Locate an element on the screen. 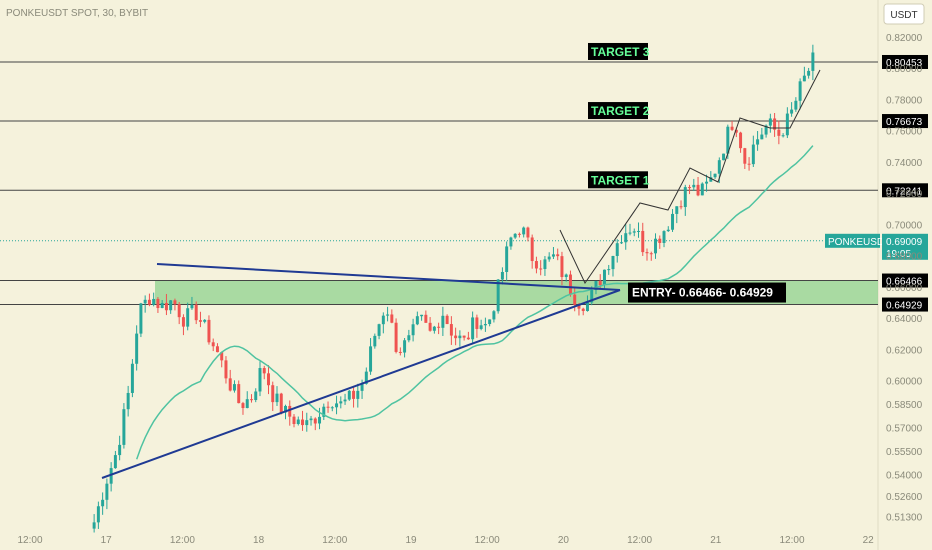  entry-price-text: 0.66466 is located at coordinates (904, 282).